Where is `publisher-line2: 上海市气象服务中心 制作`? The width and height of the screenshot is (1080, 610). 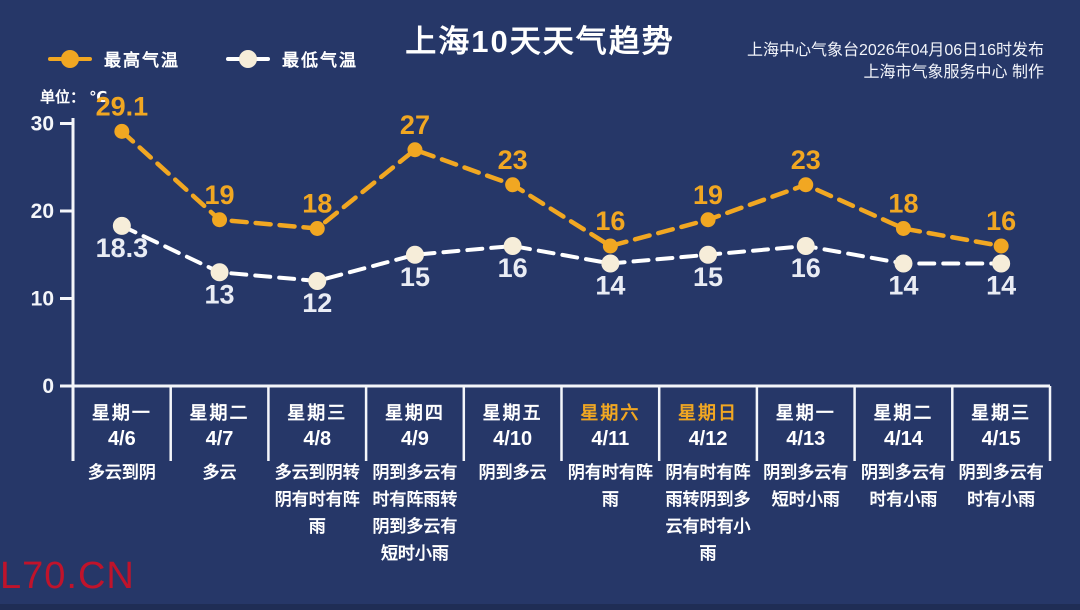
publisher-line2: 上海市气象服务中心 制作 is located at coordinates (953, 72).